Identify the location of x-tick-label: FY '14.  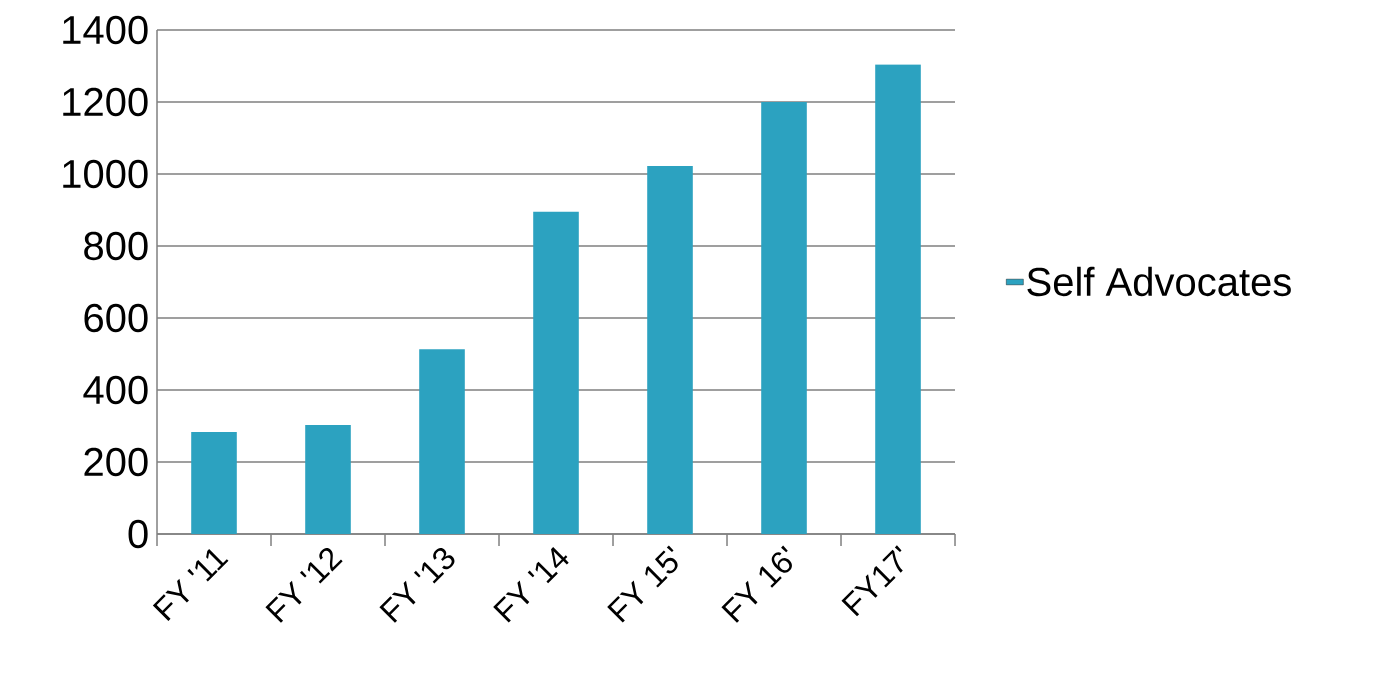
(531, 585).